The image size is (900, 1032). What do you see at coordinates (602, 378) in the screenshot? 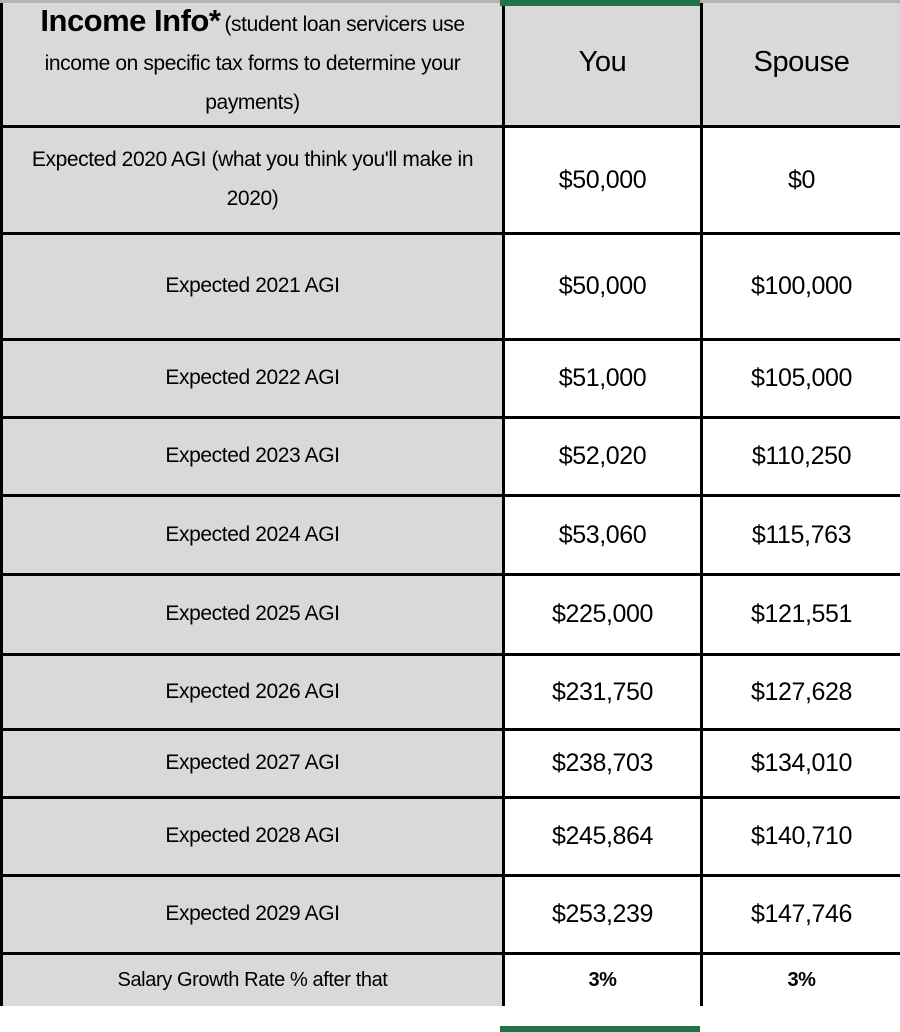
I see `cell-2022-you: $51,000` at bounding box center [602, 378].